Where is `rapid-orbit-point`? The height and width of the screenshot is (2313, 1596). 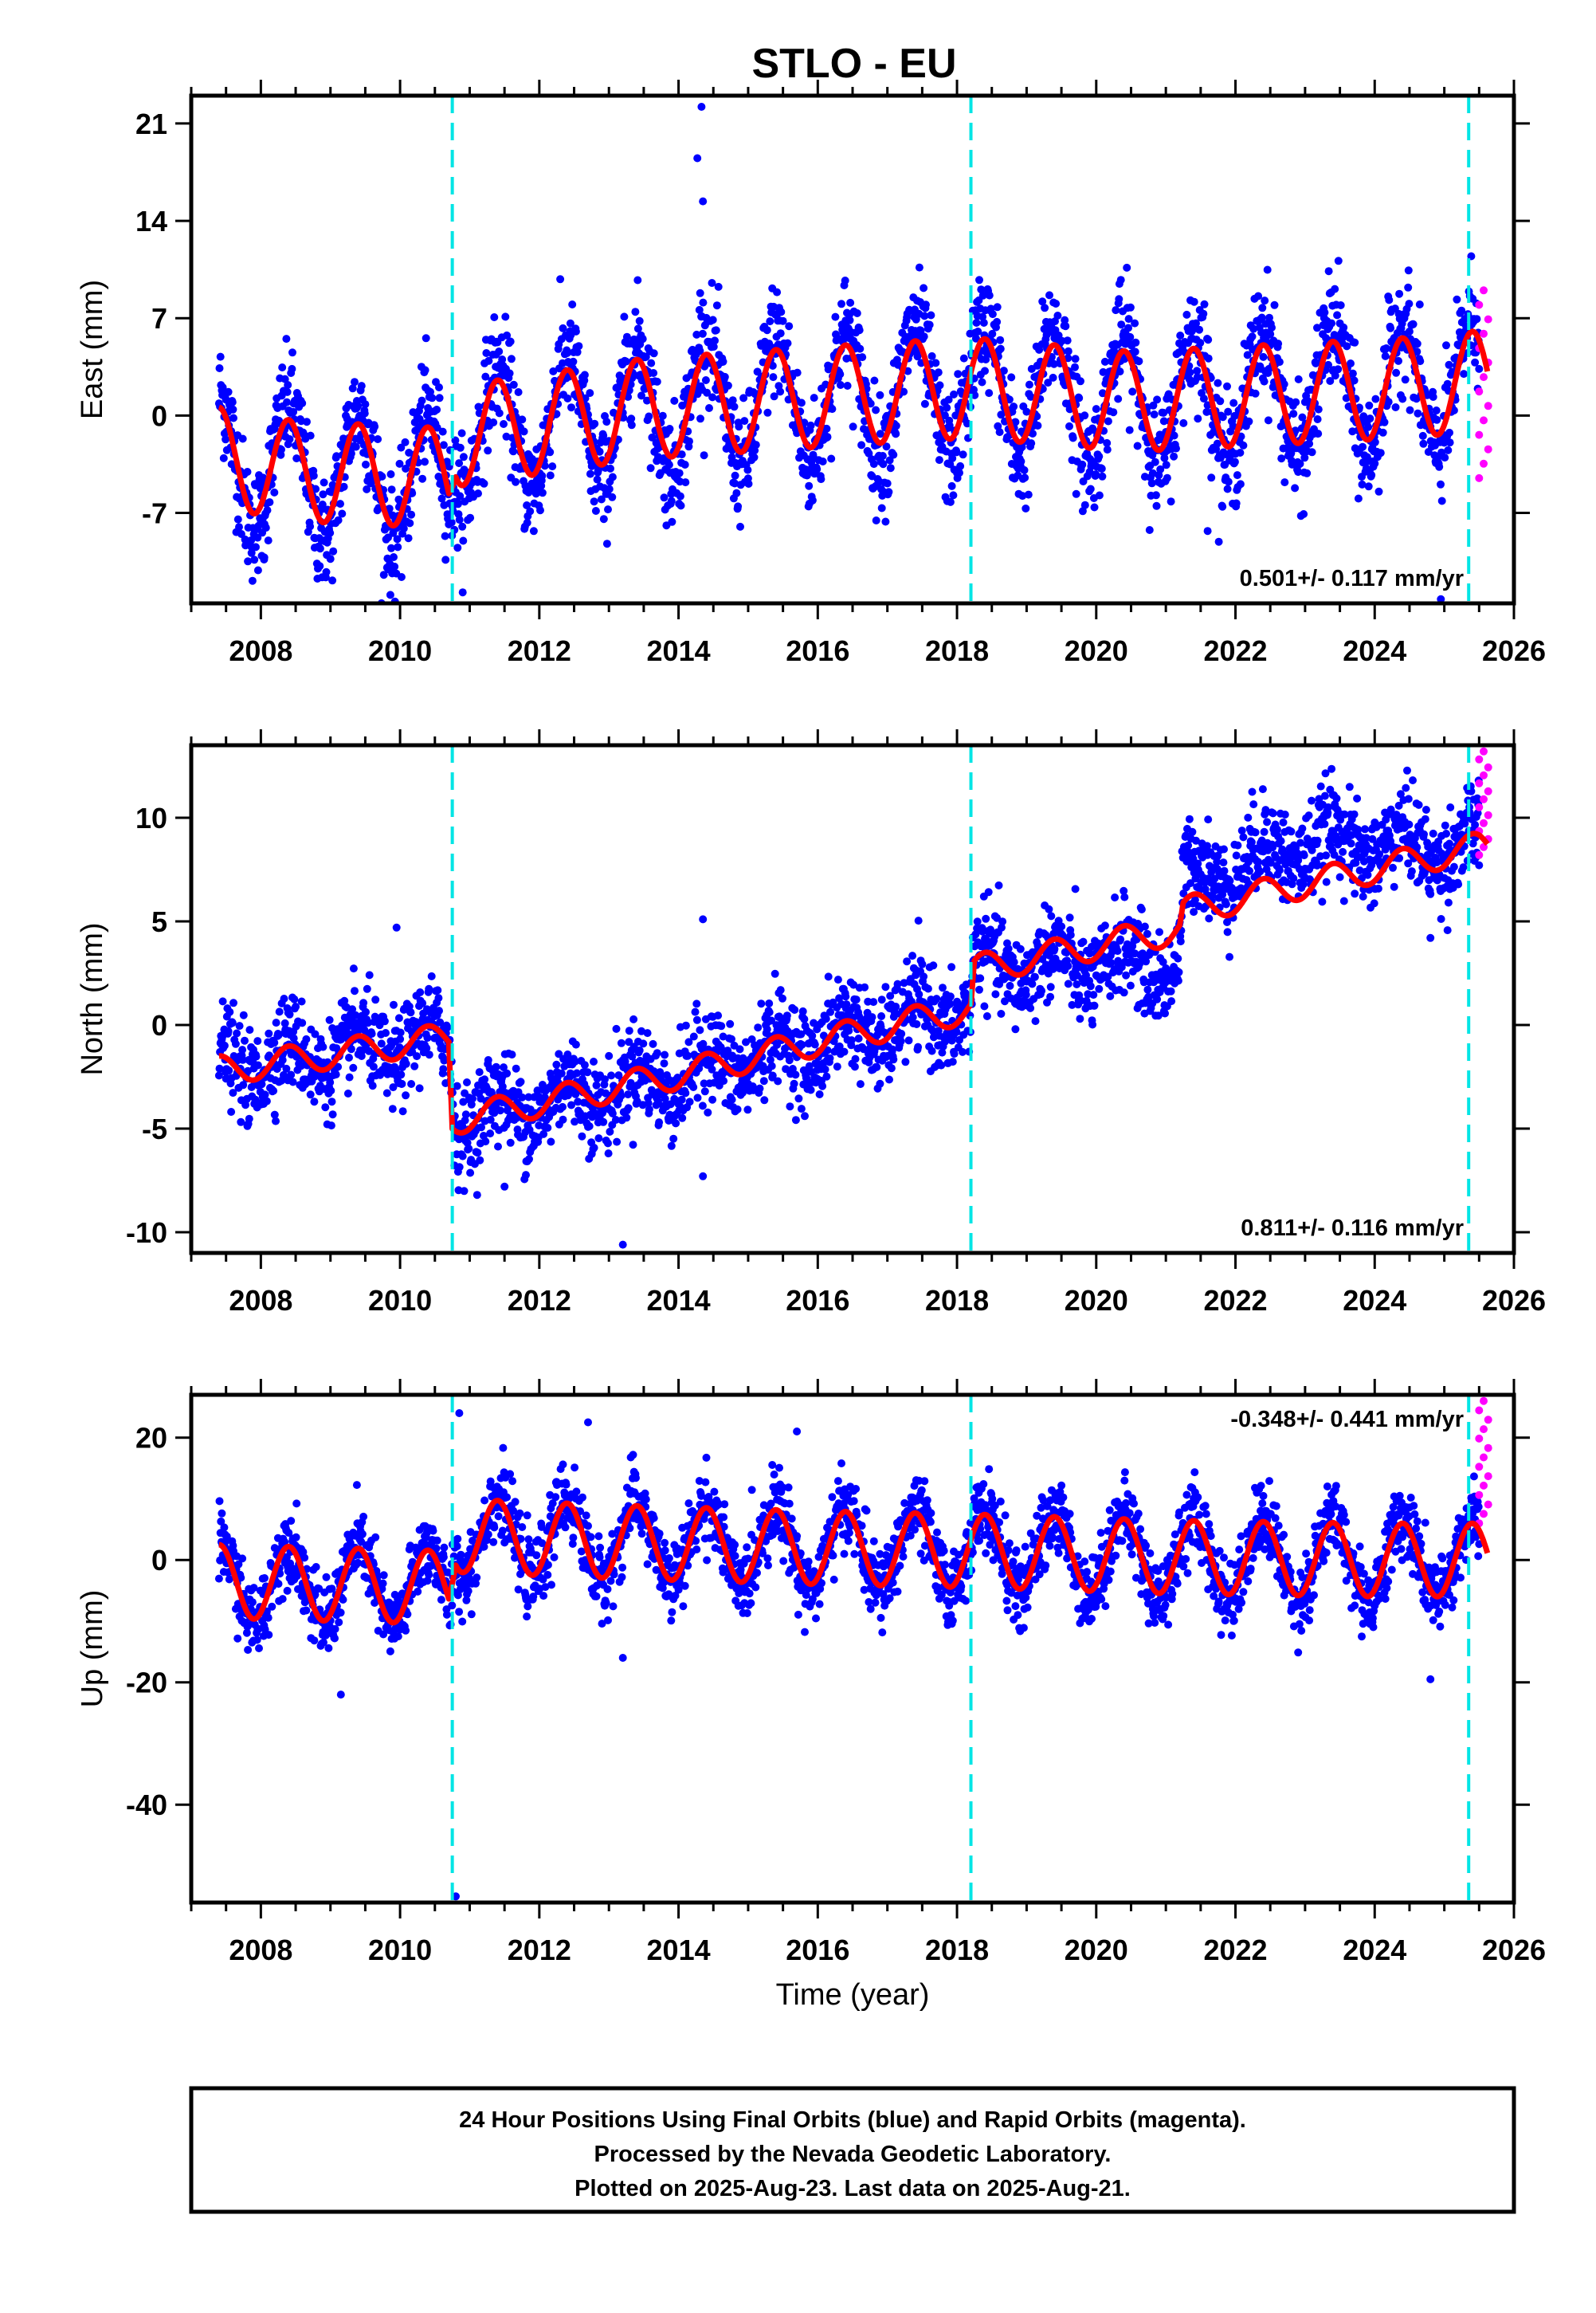 rapid-orbit-point is located at coordinates (1480, 305).